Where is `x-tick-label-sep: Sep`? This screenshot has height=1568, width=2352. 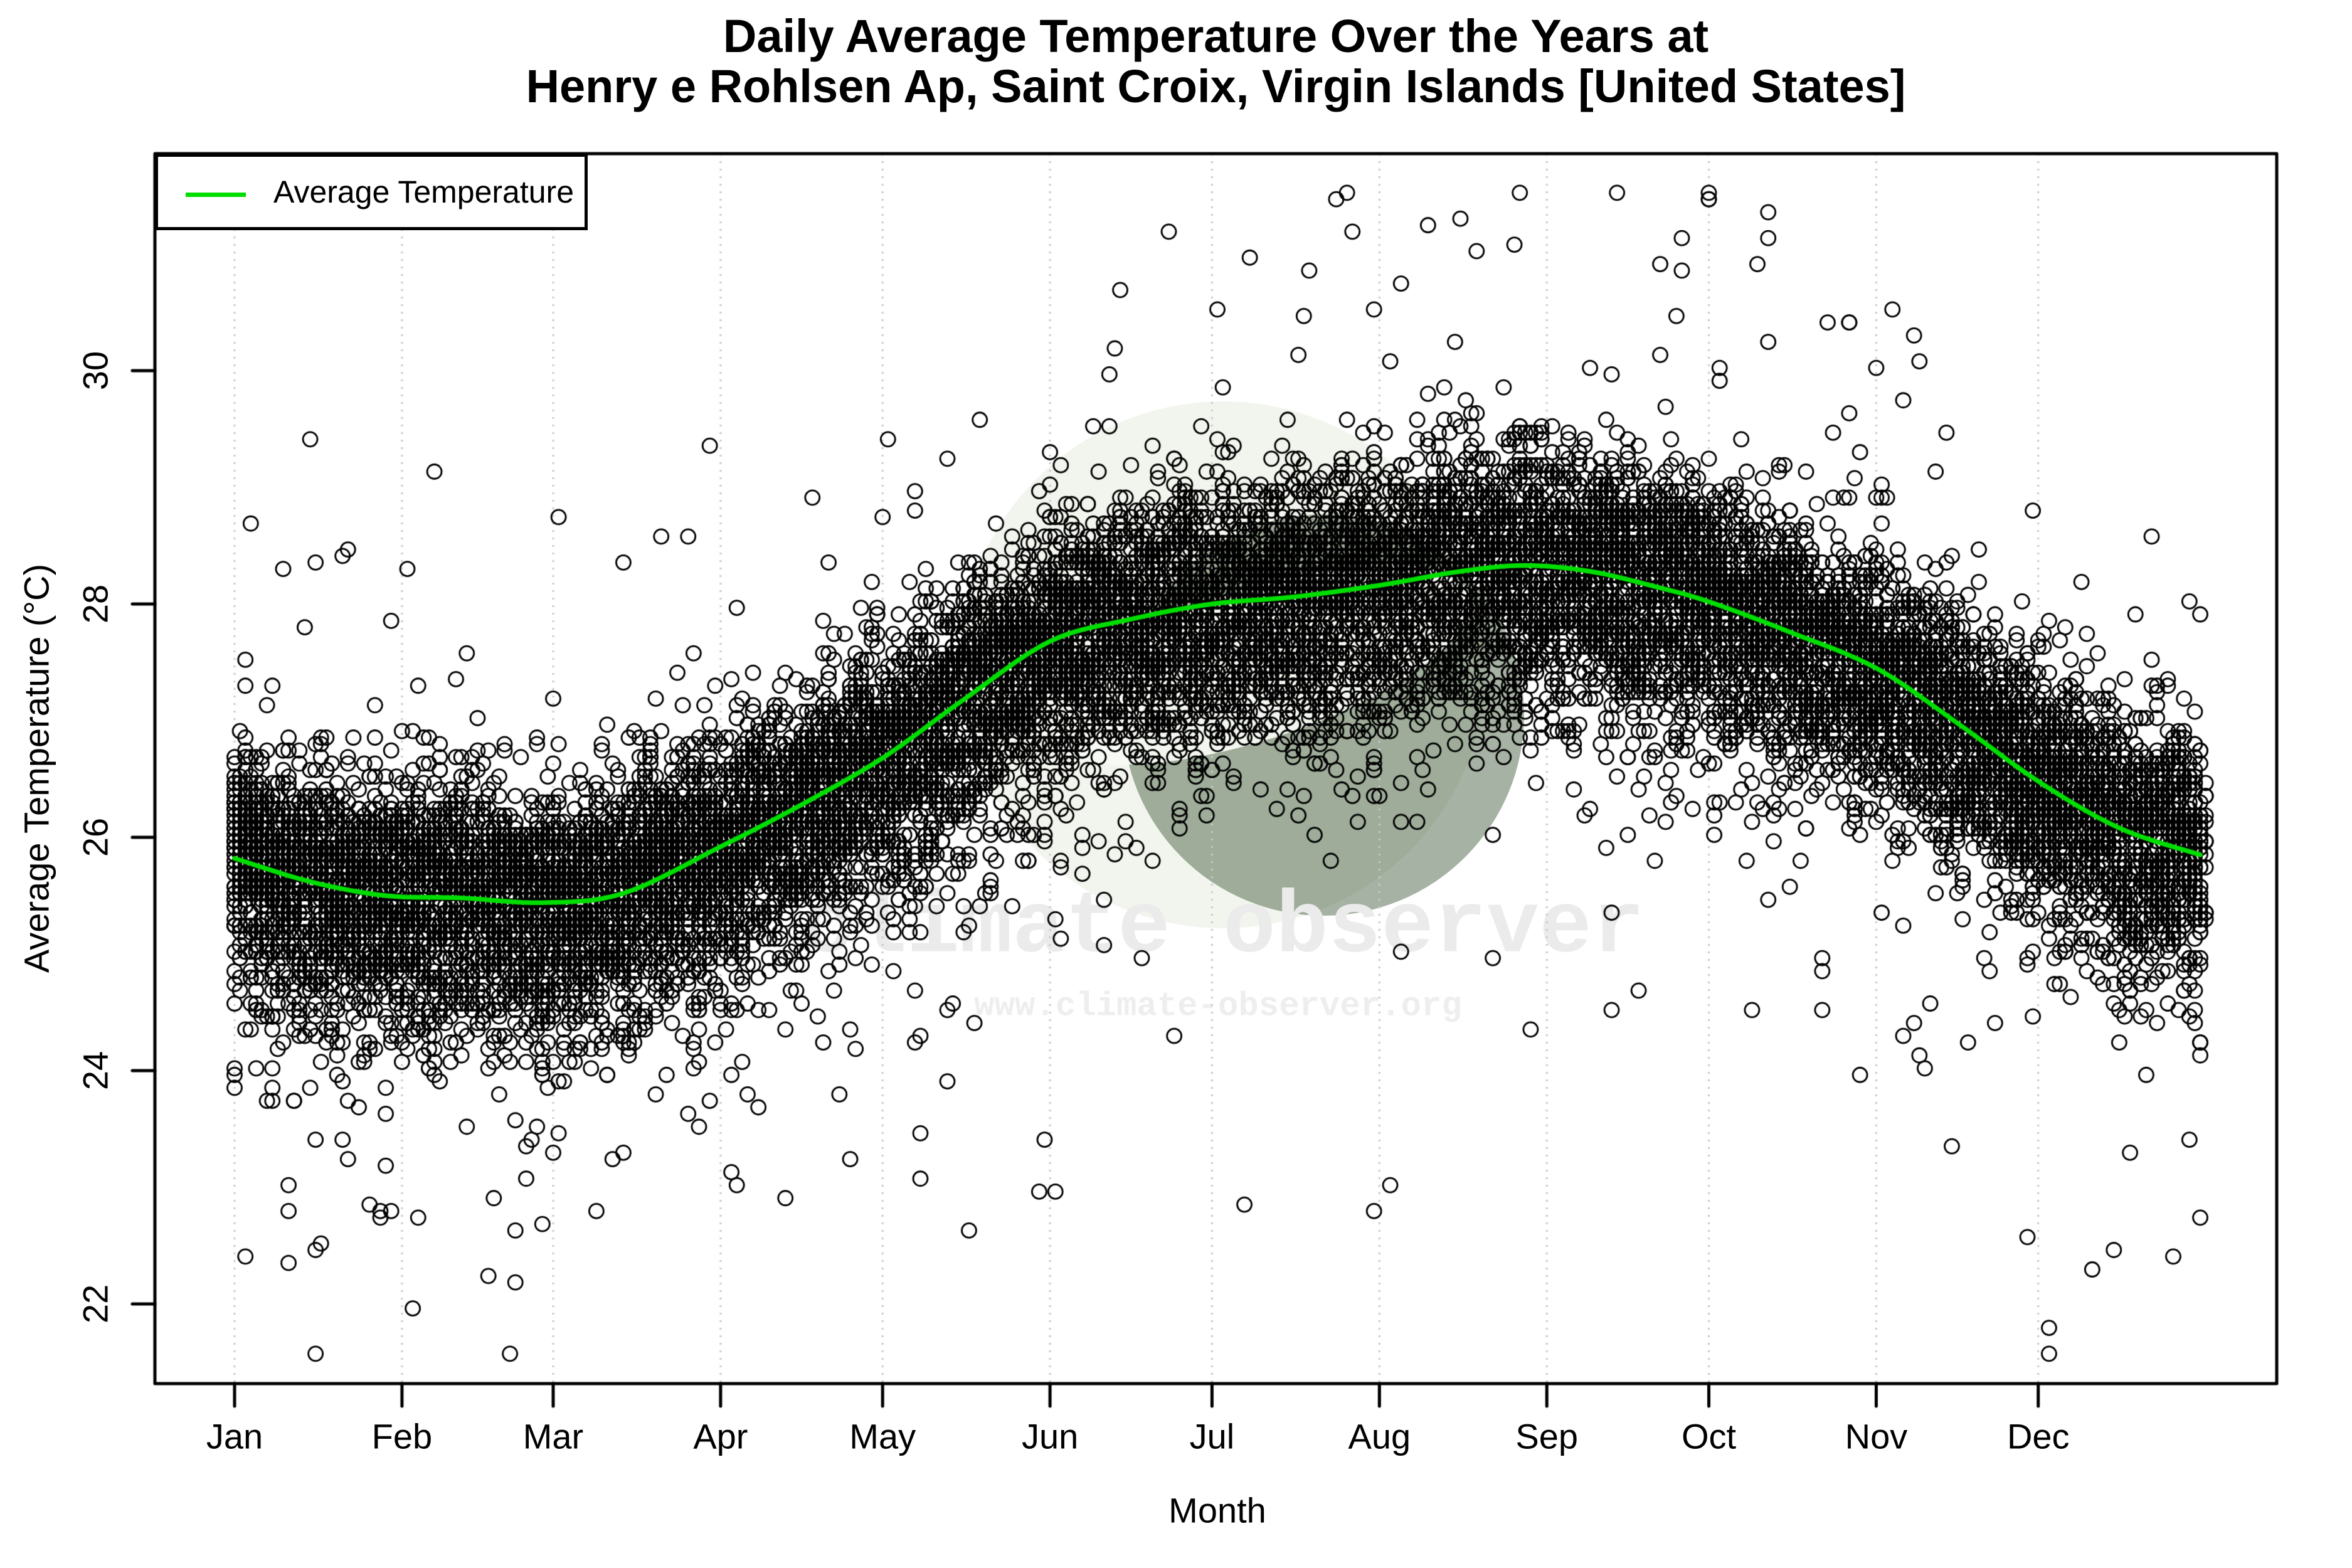
x-tick-label-sep: Sep is located at coordinates (1547, 1436).